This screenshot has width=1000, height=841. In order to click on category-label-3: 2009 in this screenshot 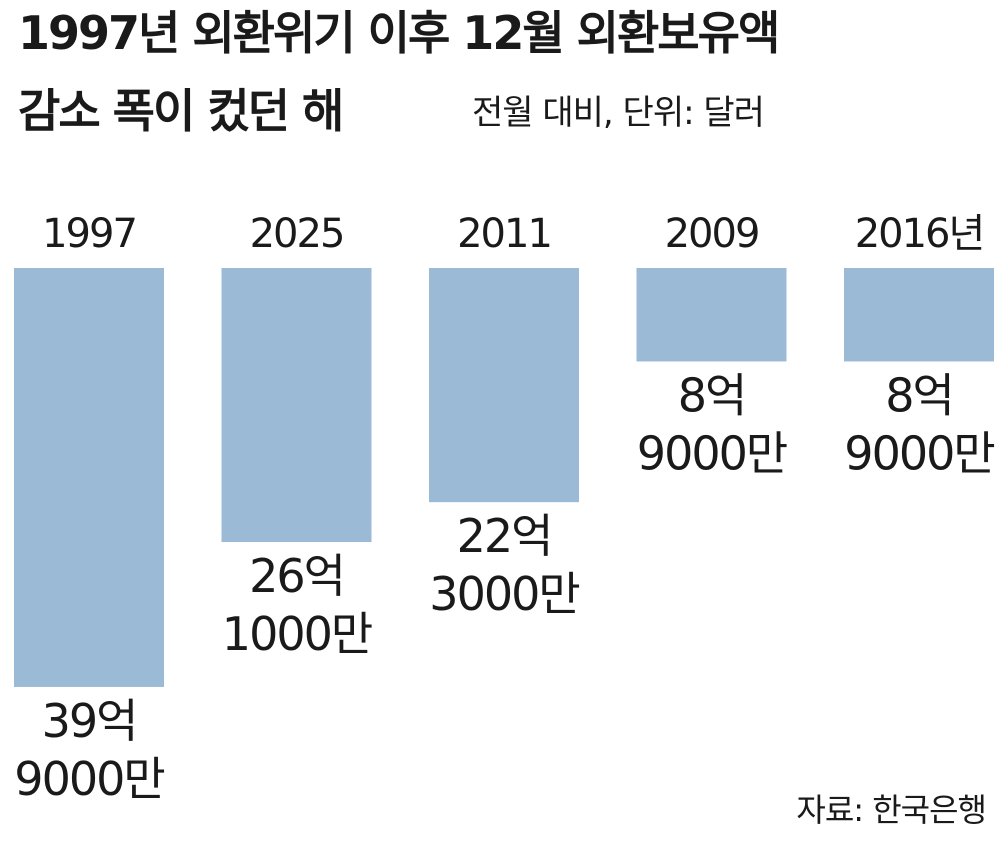, I will do `click(712, 234)`.